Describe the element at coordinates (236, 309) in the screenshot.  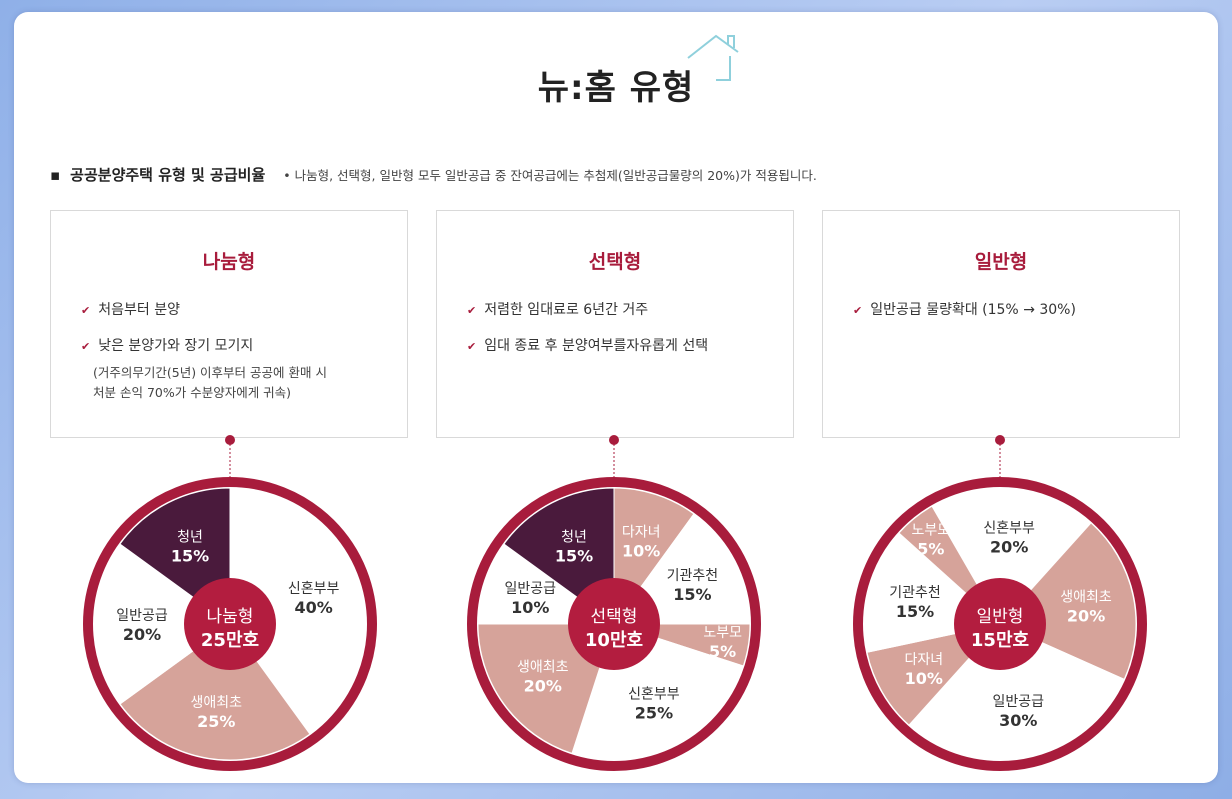
I see `list-item: ✔ 처음부터 분양` at that location.